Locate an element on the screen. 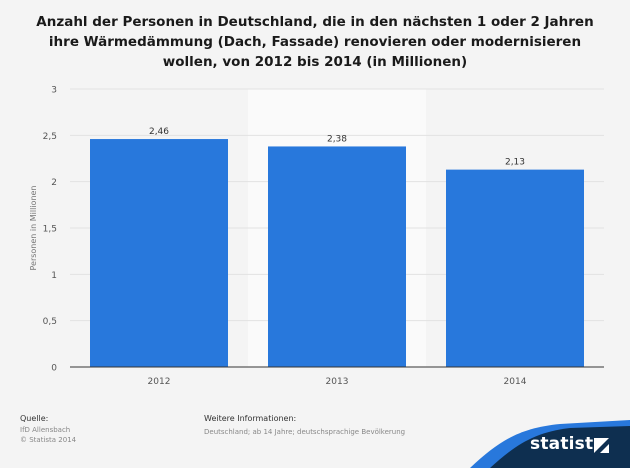 The height and width of the screenshot is (468, 630). value-labels: 2,46 2,38 2,13 is located at coordinates (337, 147).